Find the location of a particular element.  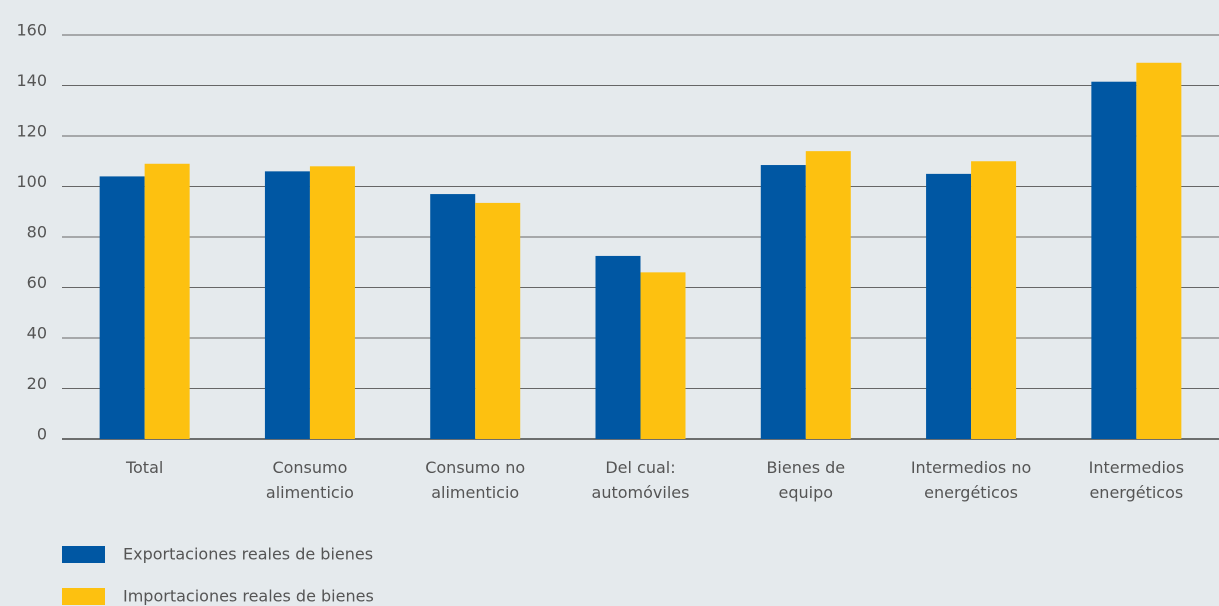

y-tick-label: 60 is located at coordinates (37, 282).